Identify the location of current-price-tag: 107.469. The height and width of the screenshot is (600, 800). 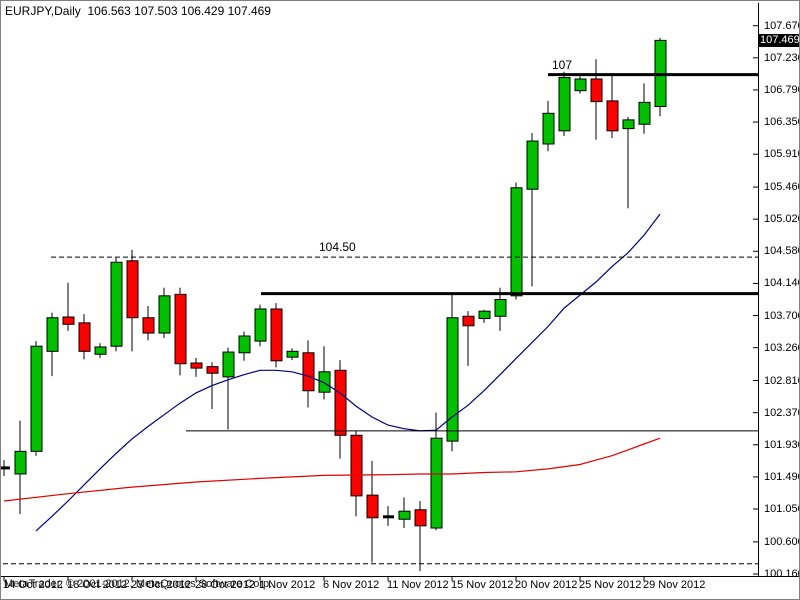
(779, 40).